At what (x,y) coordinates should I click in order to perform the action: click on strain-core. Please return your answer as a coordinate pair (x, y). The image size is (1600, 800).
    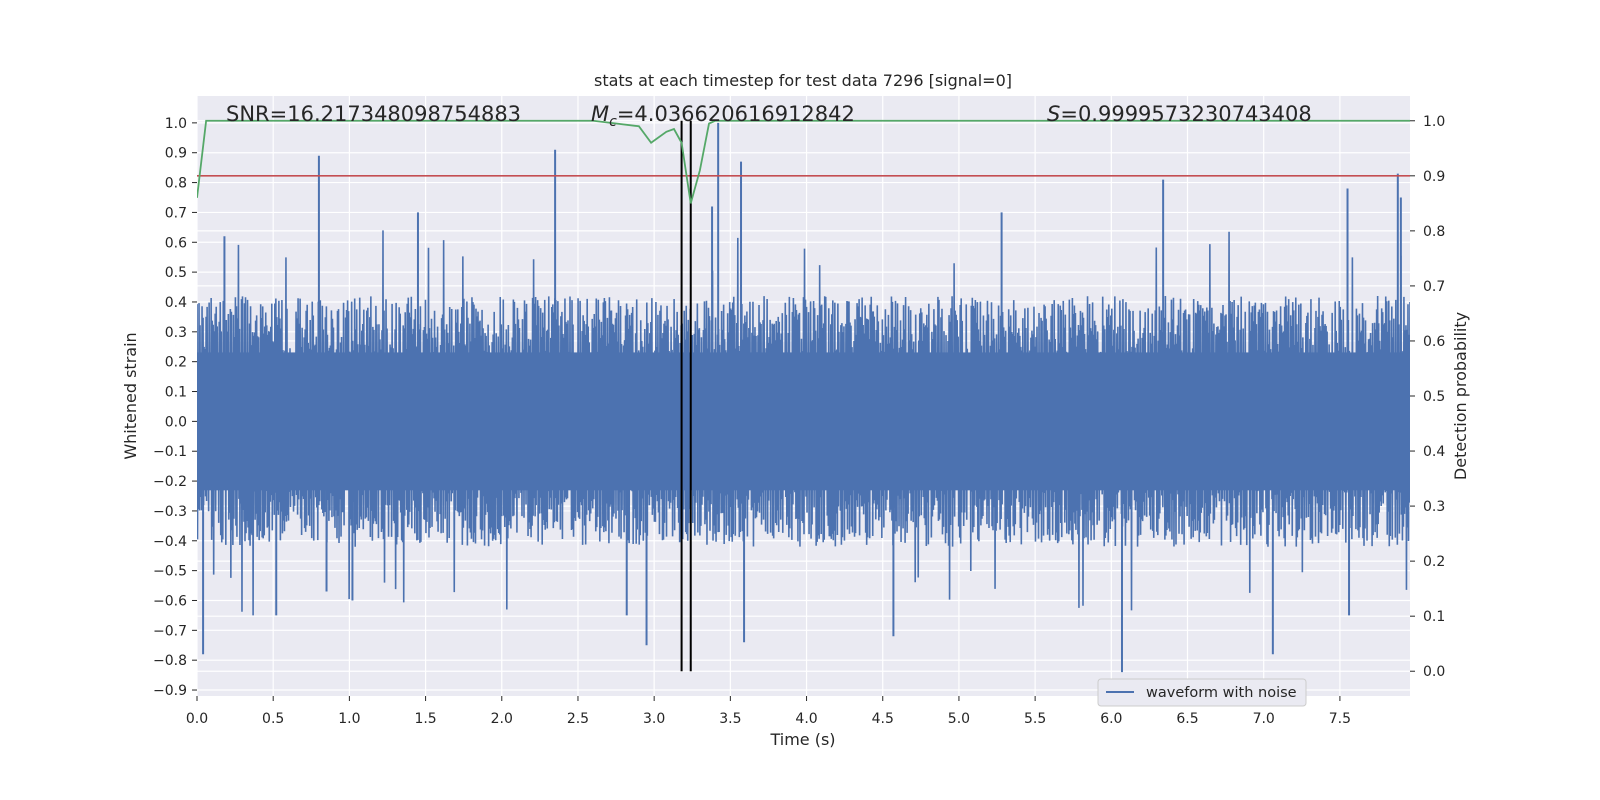
    Looking at the image, I should click on (803, 421).